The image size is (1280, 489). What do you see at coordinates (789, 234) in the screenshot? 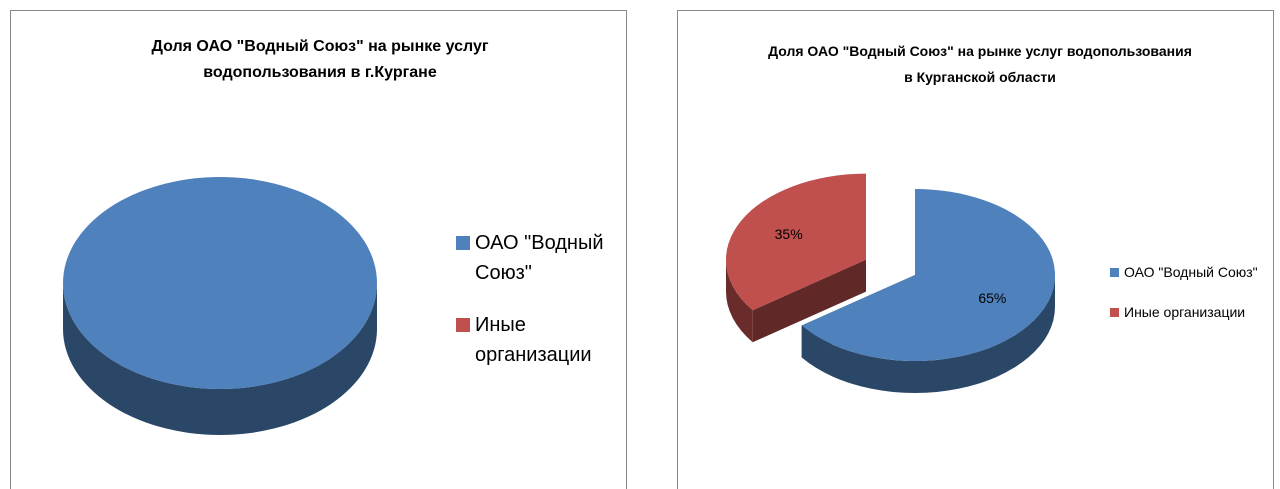
I see `value-label: 35%` at bounding box center [789, 234].